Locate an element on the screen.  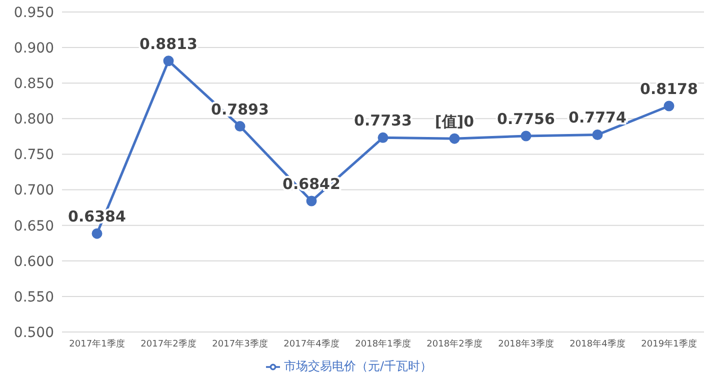
y-tick-label: 0.650 is located at coordinates (34, 226).